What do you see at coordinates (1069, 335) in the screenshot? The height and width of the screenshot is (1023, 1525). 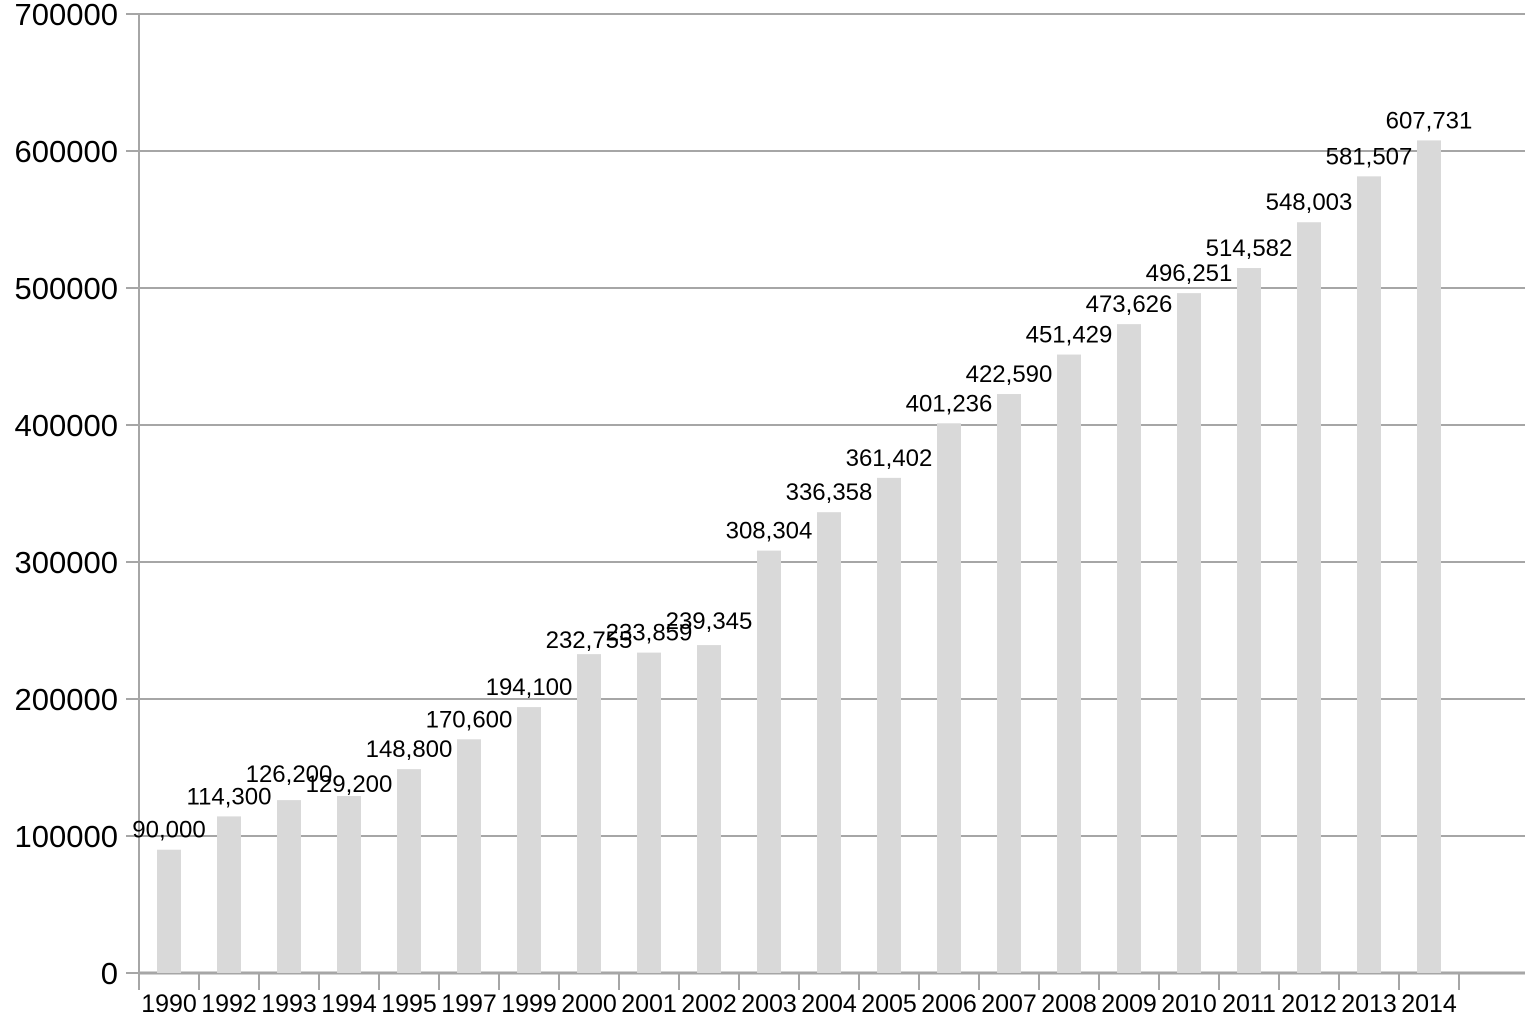 I see `bar-value-label: 451,429` at bounding box center [1069, 335].